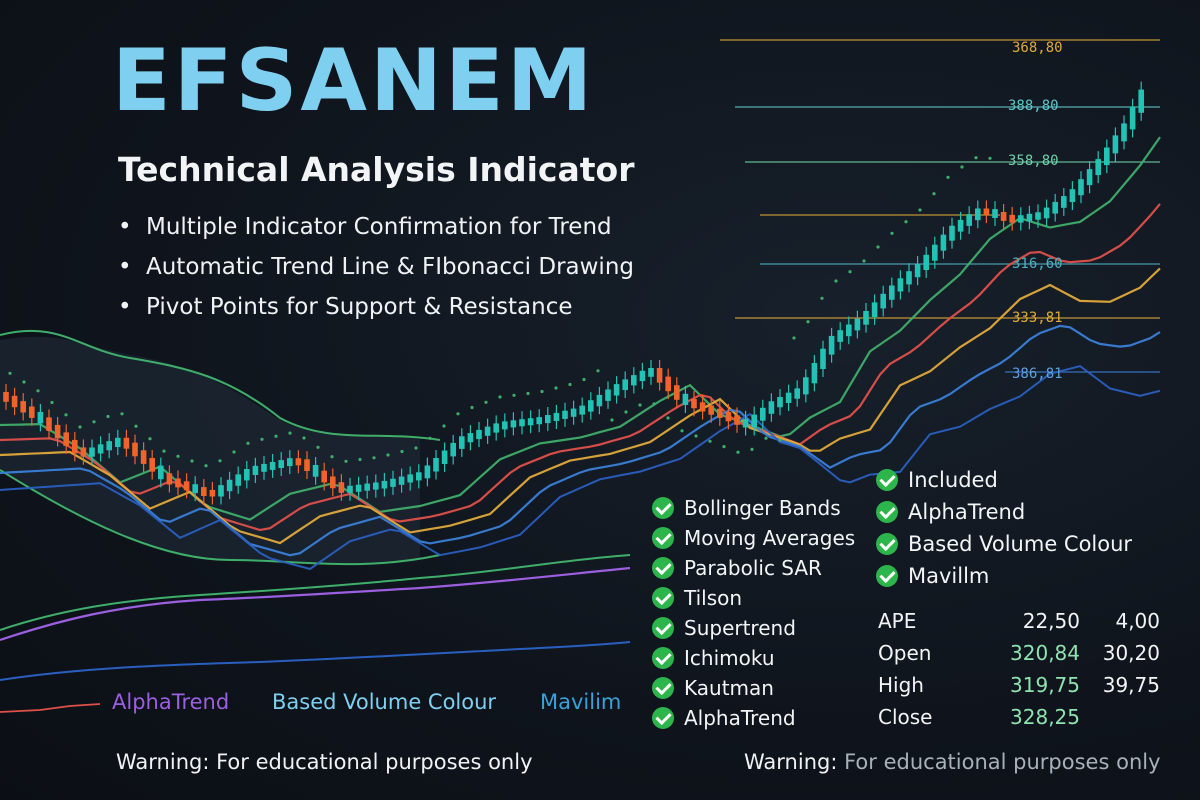 Image resolution: width=1200 pixels, height=800 pixels. I want to click on stats-row: High 319,75 39,75, so click(1019, 685).